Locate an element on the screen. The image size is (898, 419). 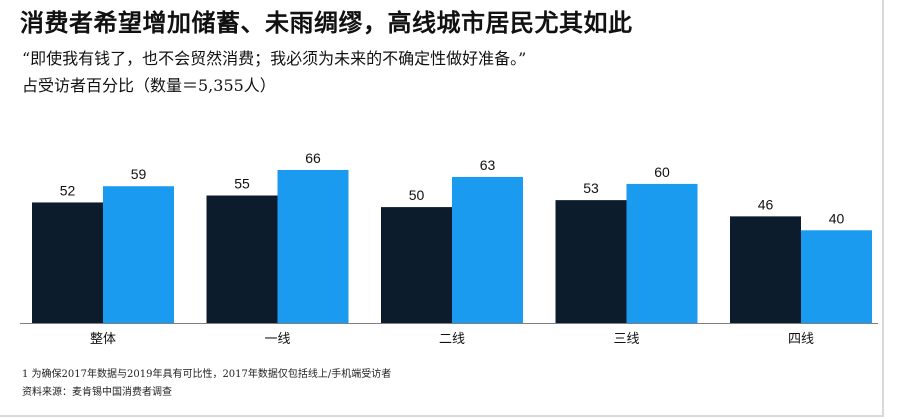
chart-quote: “即使我有钱了，也不会贸然消费；我必须为未来的不确定性做好准备。” is located at coordinates (274, 58).